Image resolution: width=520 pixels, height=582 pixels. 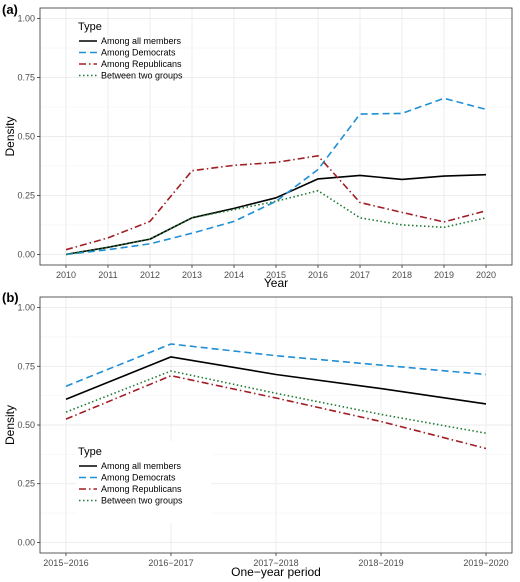 I want to click on series-line-between, so click(x=276, y=222).